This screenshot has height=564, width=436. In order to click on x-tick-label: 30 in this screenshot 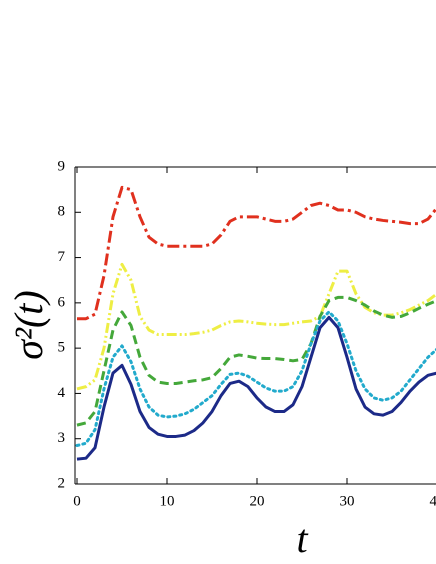, I will do `click(347, 501)`.